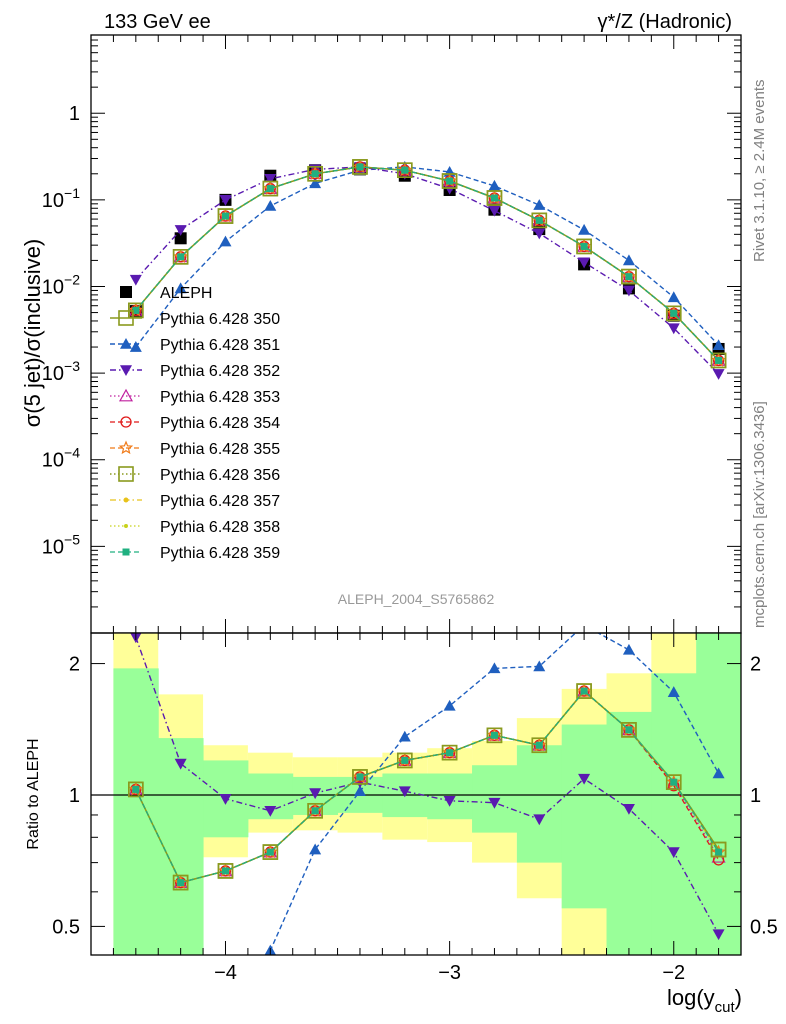 Image resolution: width=786 pixels, height=1024 pixels. What do you see at coordinates (32, 333) in the screenshot?
I see `main-y-label: σ(5 jet)/σ(inclusive)` at bounding box center [32, 333].